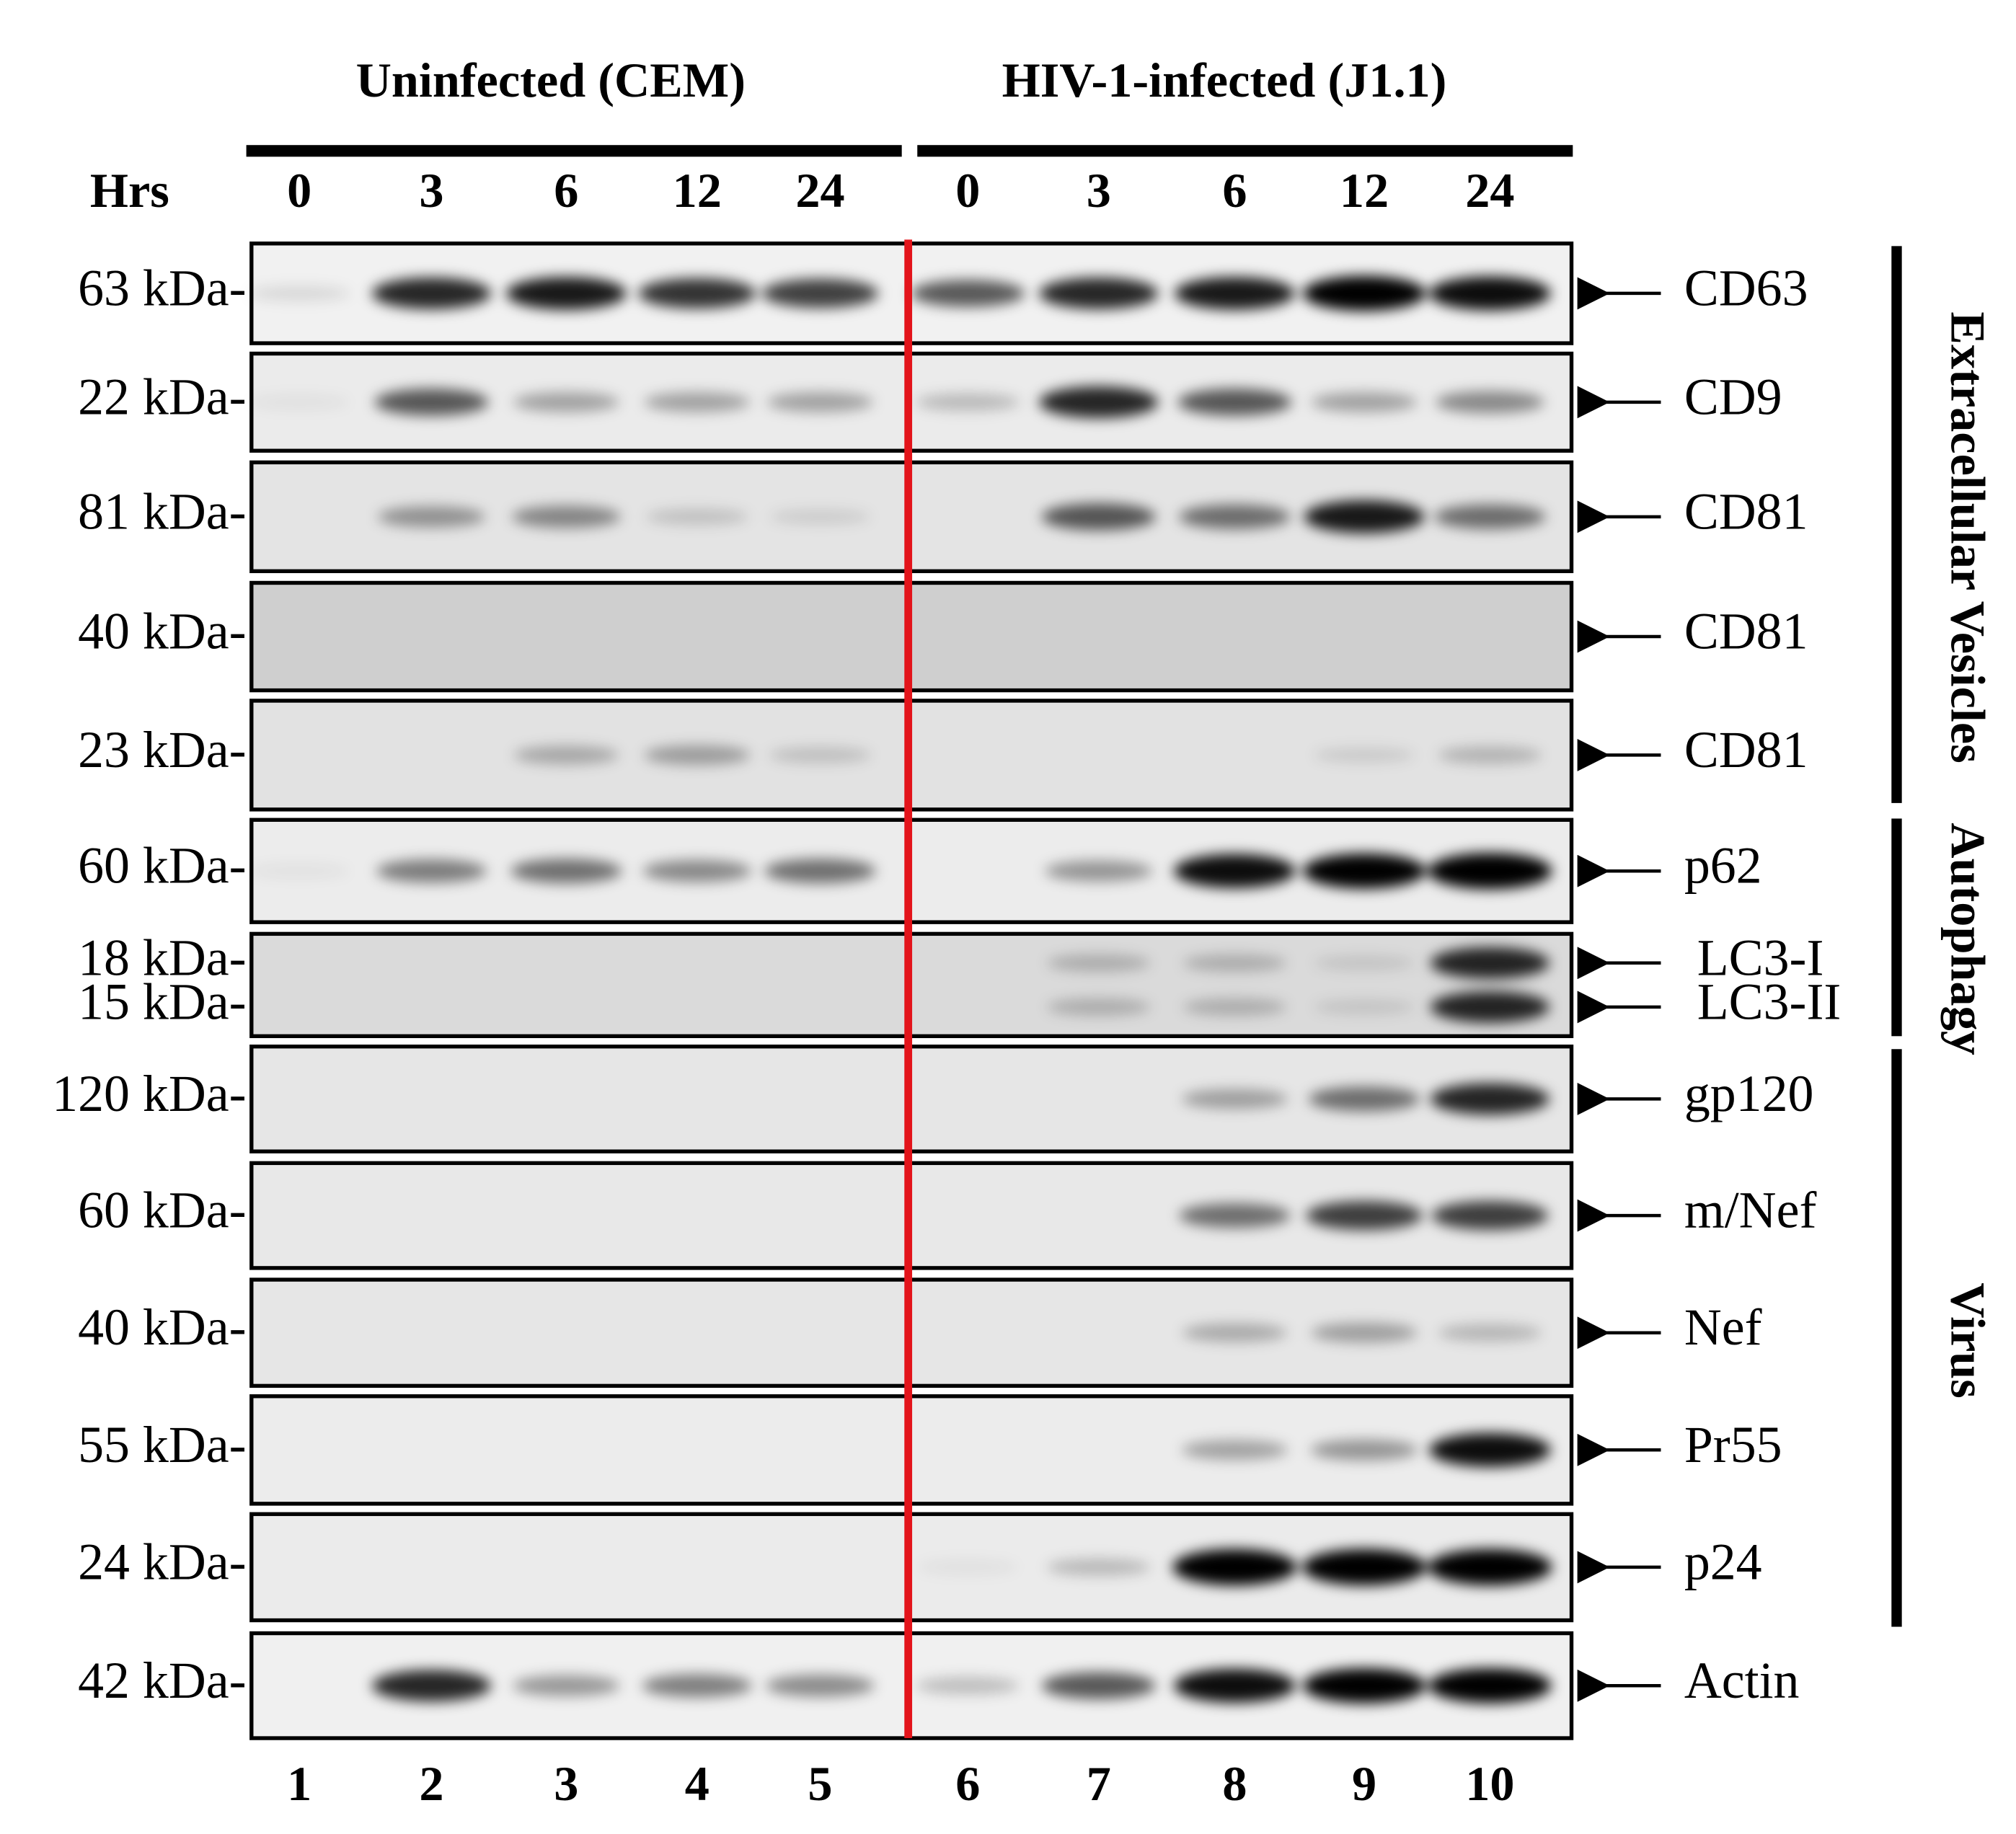 The width and height of the screenshot is (2016, 1834). What do you see at coordinates (162, 287) in the screenshot?
I see `mw-marker: 63 kDa-` at bounding box center [162, 287].